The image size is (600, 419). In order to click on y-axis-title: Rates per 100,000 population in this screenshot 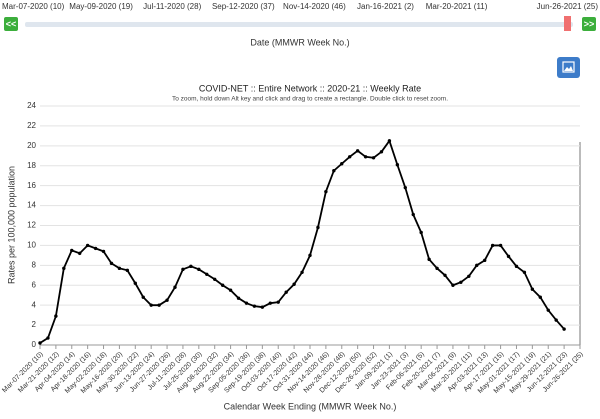, I will do `click(11, 225)`.